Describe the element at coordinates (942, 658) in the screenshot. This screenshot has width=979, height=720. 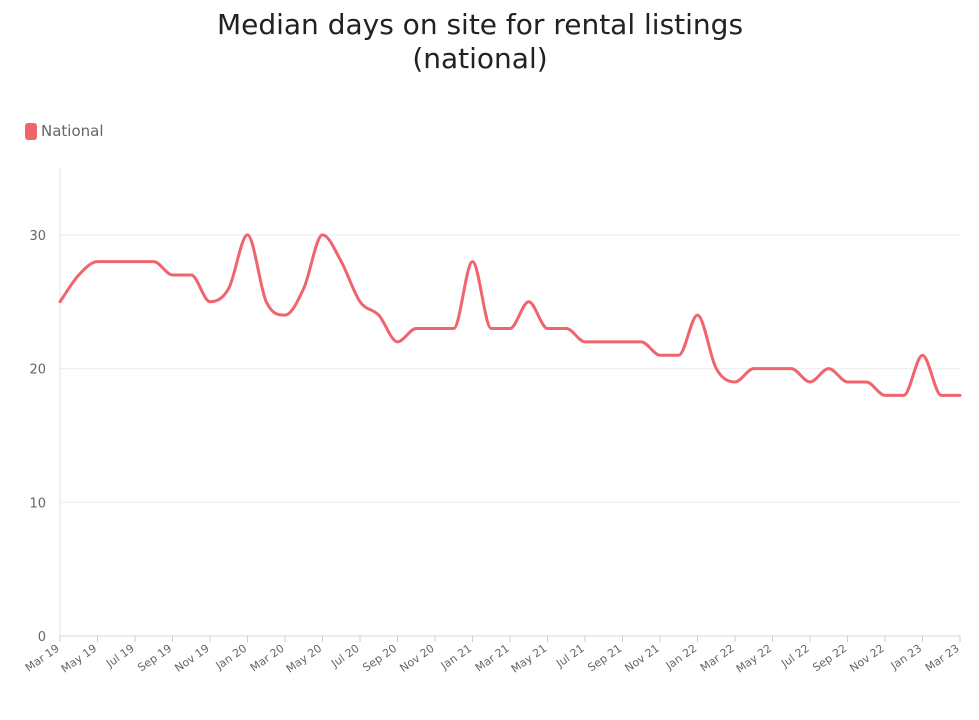
I see `x-tick-label: Mar 23` at that location.